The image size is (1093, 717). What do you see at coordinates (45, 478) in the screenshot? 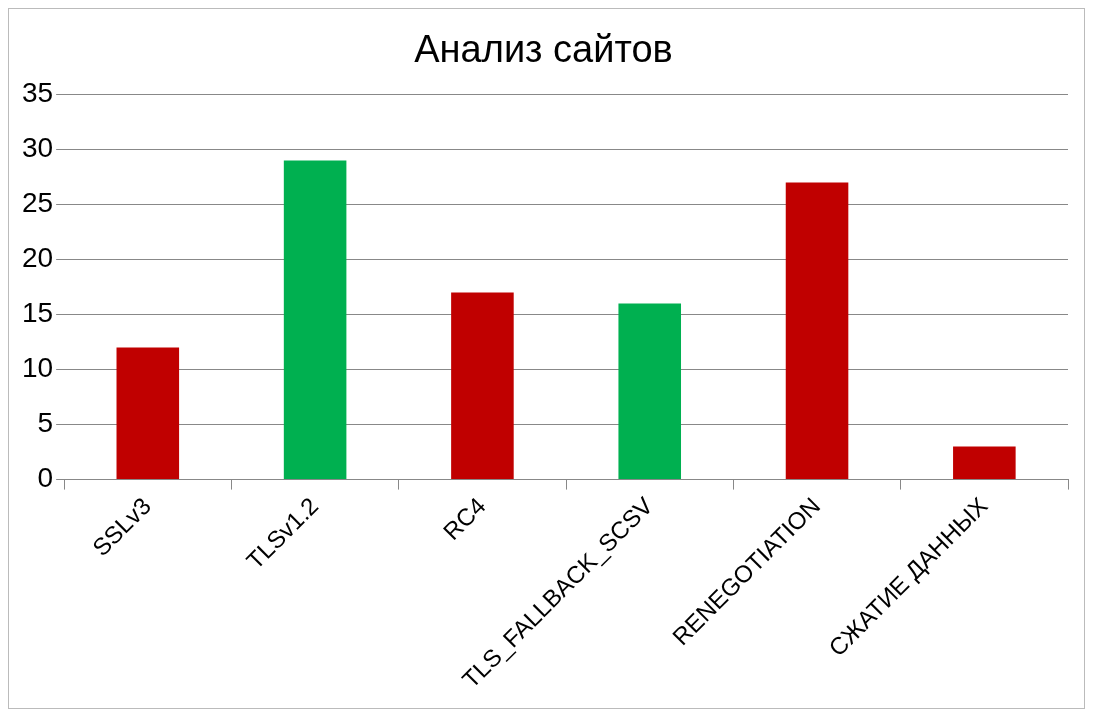
I see `y-tick-label: 0` at bounding box center [45, 478].